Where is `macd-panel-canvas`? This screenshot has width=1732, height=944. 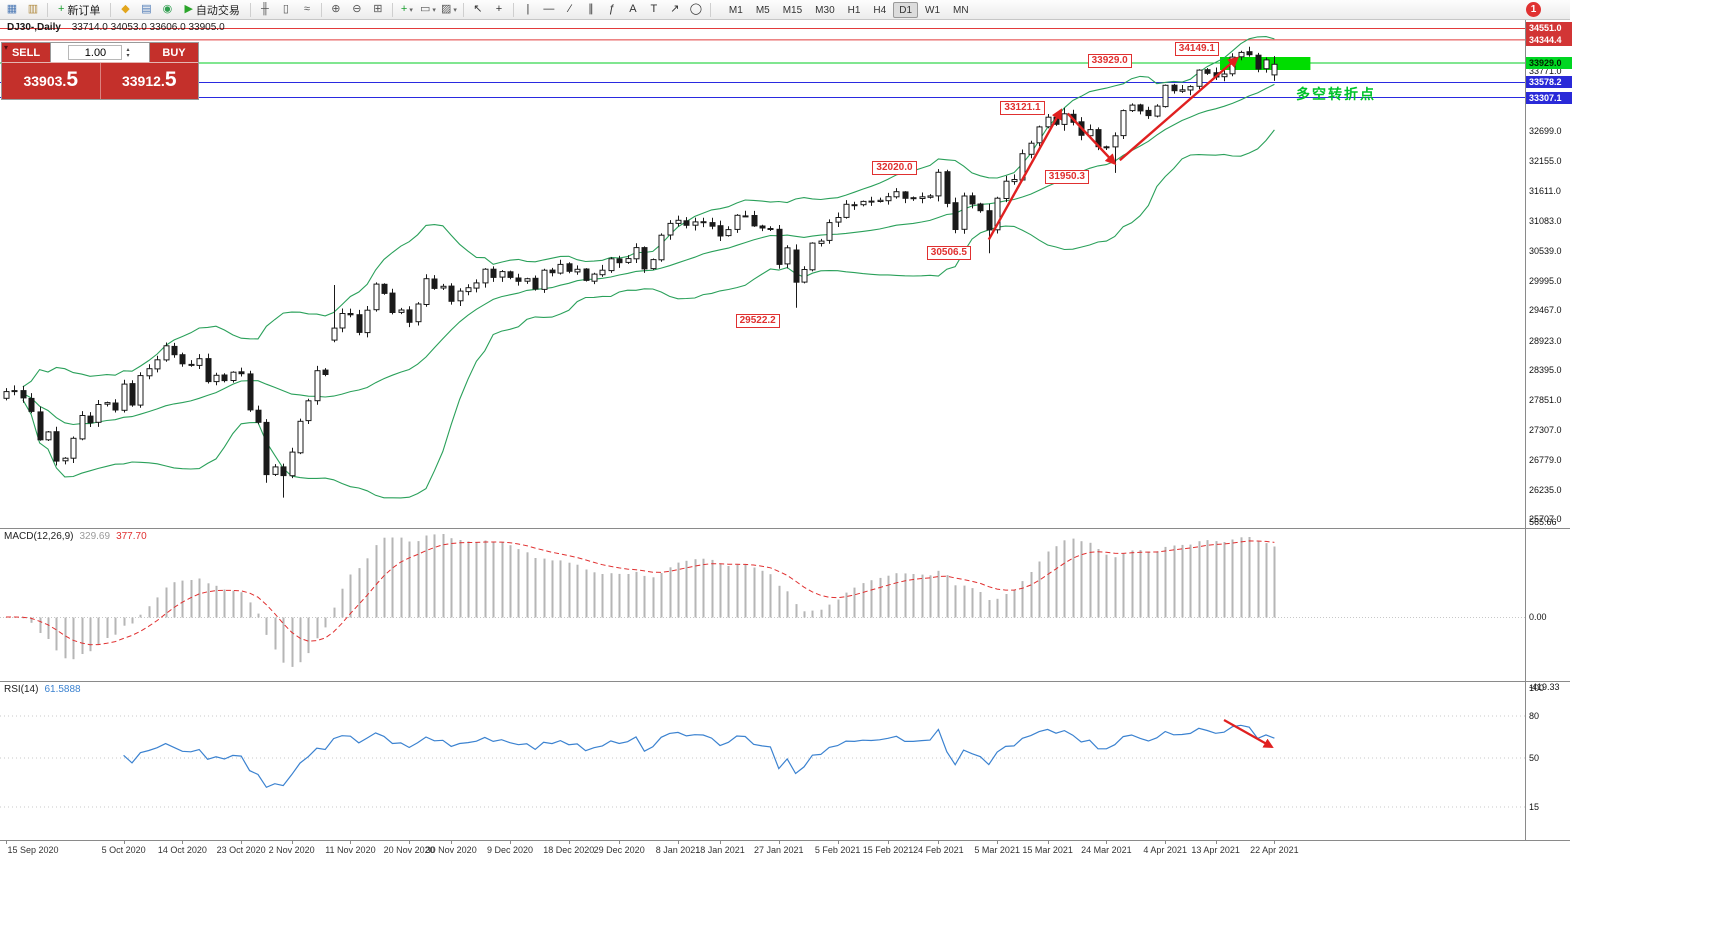 macd-panel-canvas is located at coordinates (785, 604).